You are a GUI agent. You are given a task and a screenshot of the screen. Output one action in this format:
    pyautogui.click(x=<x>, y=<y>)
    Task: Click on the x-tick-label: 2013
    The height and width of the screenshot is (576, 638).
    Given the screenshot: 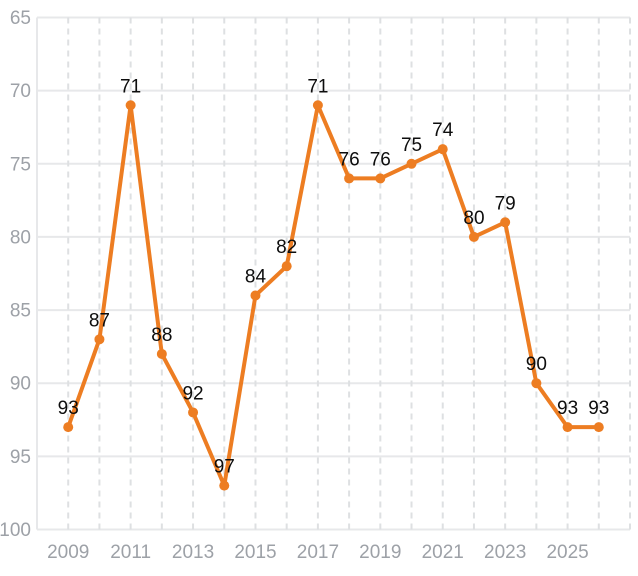 What is the action you would take?
    pyautogui.click(x=193, y=552)
    